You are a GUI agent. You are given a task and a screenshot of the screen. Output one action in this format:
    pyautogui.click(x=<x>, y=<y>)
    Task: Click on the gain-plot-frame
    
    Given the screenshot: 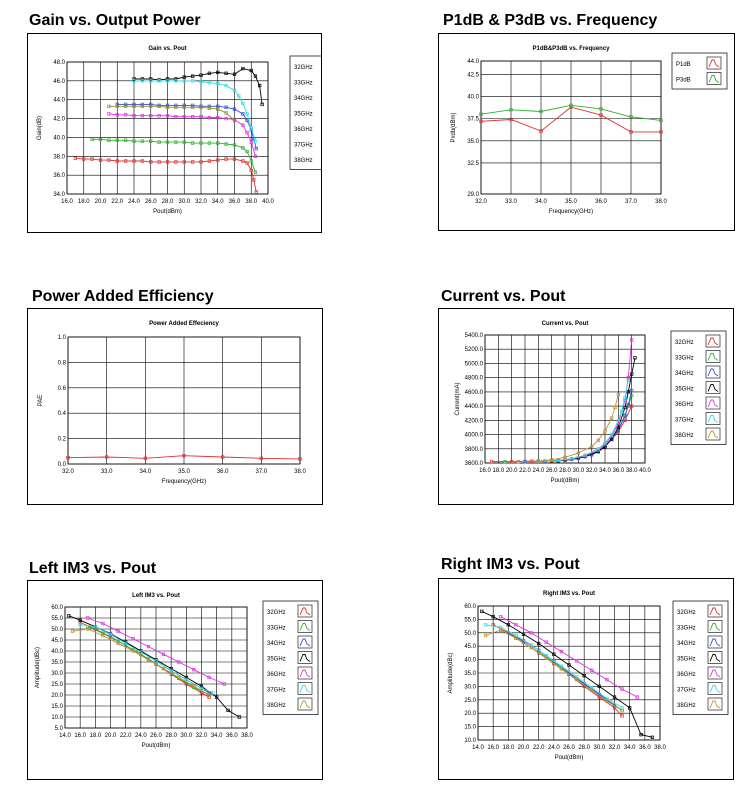 What is the action you would take?
    pyautogui.click(x=167, y=128)
    